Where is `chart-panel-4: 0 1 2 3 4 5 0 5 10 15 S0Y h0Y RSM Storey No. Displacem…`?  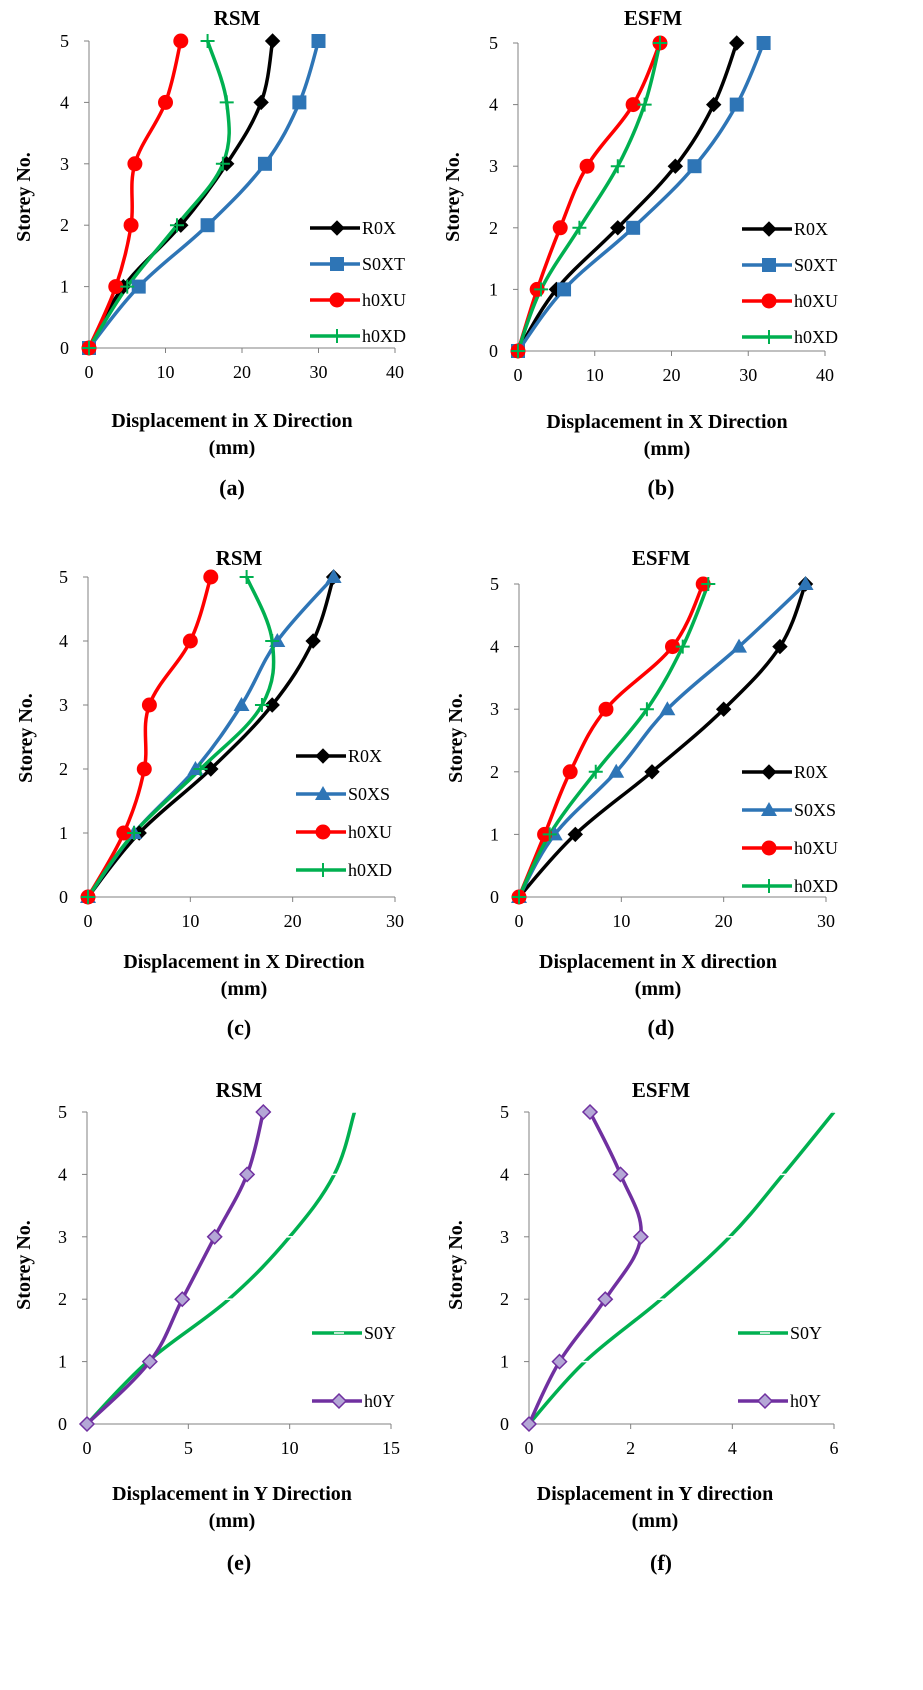 chart-panel-4: 0 1 2 3 4 5 0 5 10 15 S0Y h0Y RSM Storey No. Displacem… is located at coordinates (206, 1326).